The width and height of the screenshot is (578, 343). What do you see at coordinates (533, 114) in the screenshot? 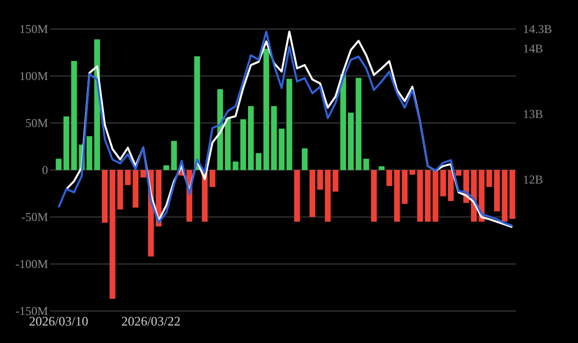
I see `y2-tick-label: 13B` at bounding box center [533, 114].